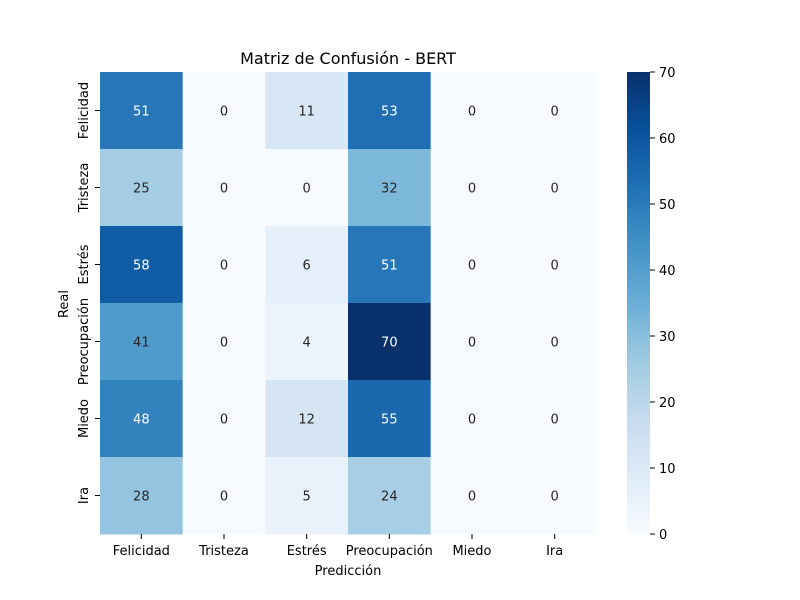 The height and width of the screenshot is (600, 800). I want to click on x-tick-label: Felicidad, so click(141, 551).